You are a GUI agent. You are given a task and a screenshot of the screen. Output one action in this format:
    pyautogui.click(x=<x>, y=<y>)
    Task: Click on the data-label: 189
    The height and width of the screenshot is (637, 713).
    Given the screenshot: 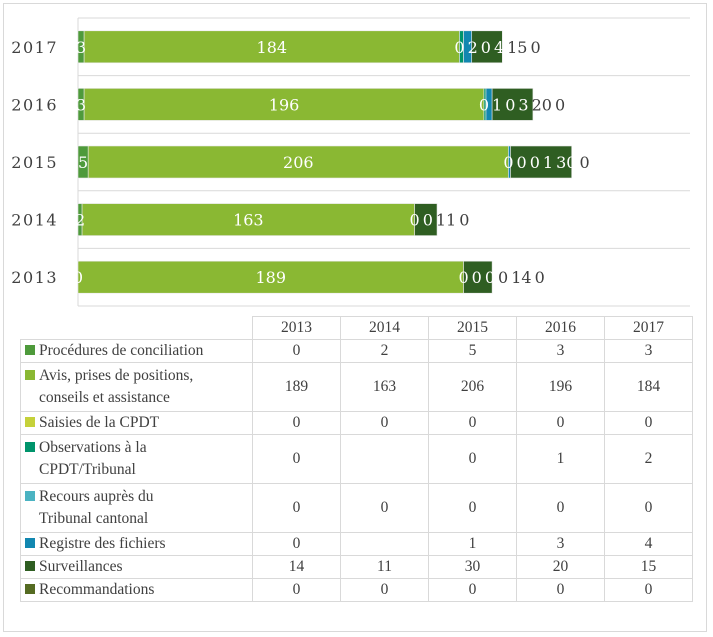 What is the action you would take?
    pyautogui.click(x=271, y=277)
    